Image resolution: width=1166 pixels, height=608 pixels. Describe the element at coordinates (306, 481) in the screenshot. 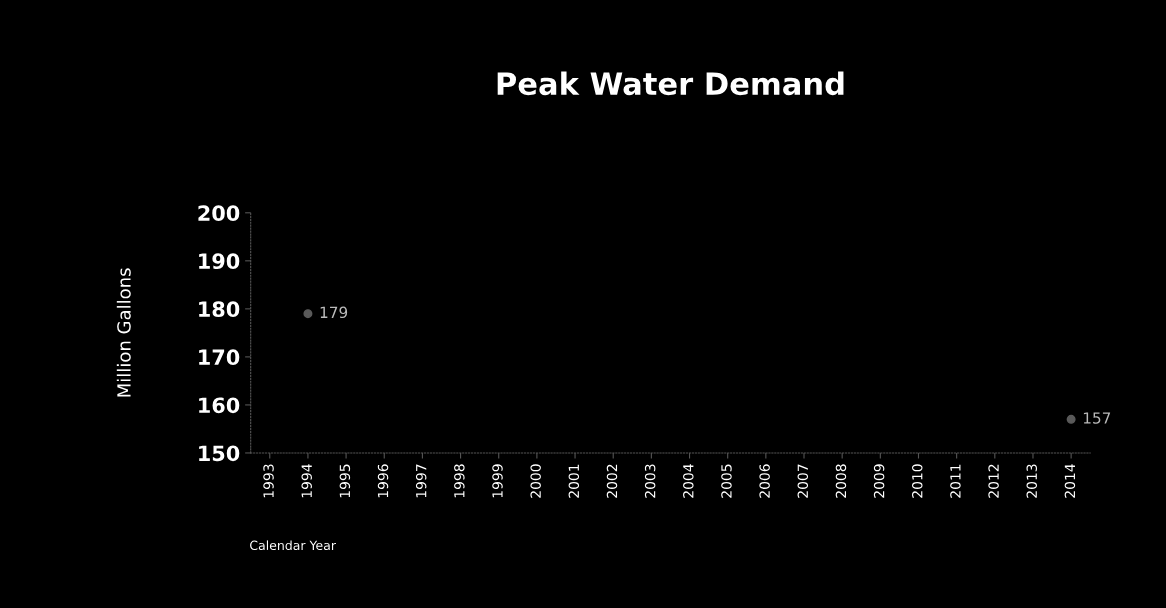

I see `x-tick-label: 1994` at that location.